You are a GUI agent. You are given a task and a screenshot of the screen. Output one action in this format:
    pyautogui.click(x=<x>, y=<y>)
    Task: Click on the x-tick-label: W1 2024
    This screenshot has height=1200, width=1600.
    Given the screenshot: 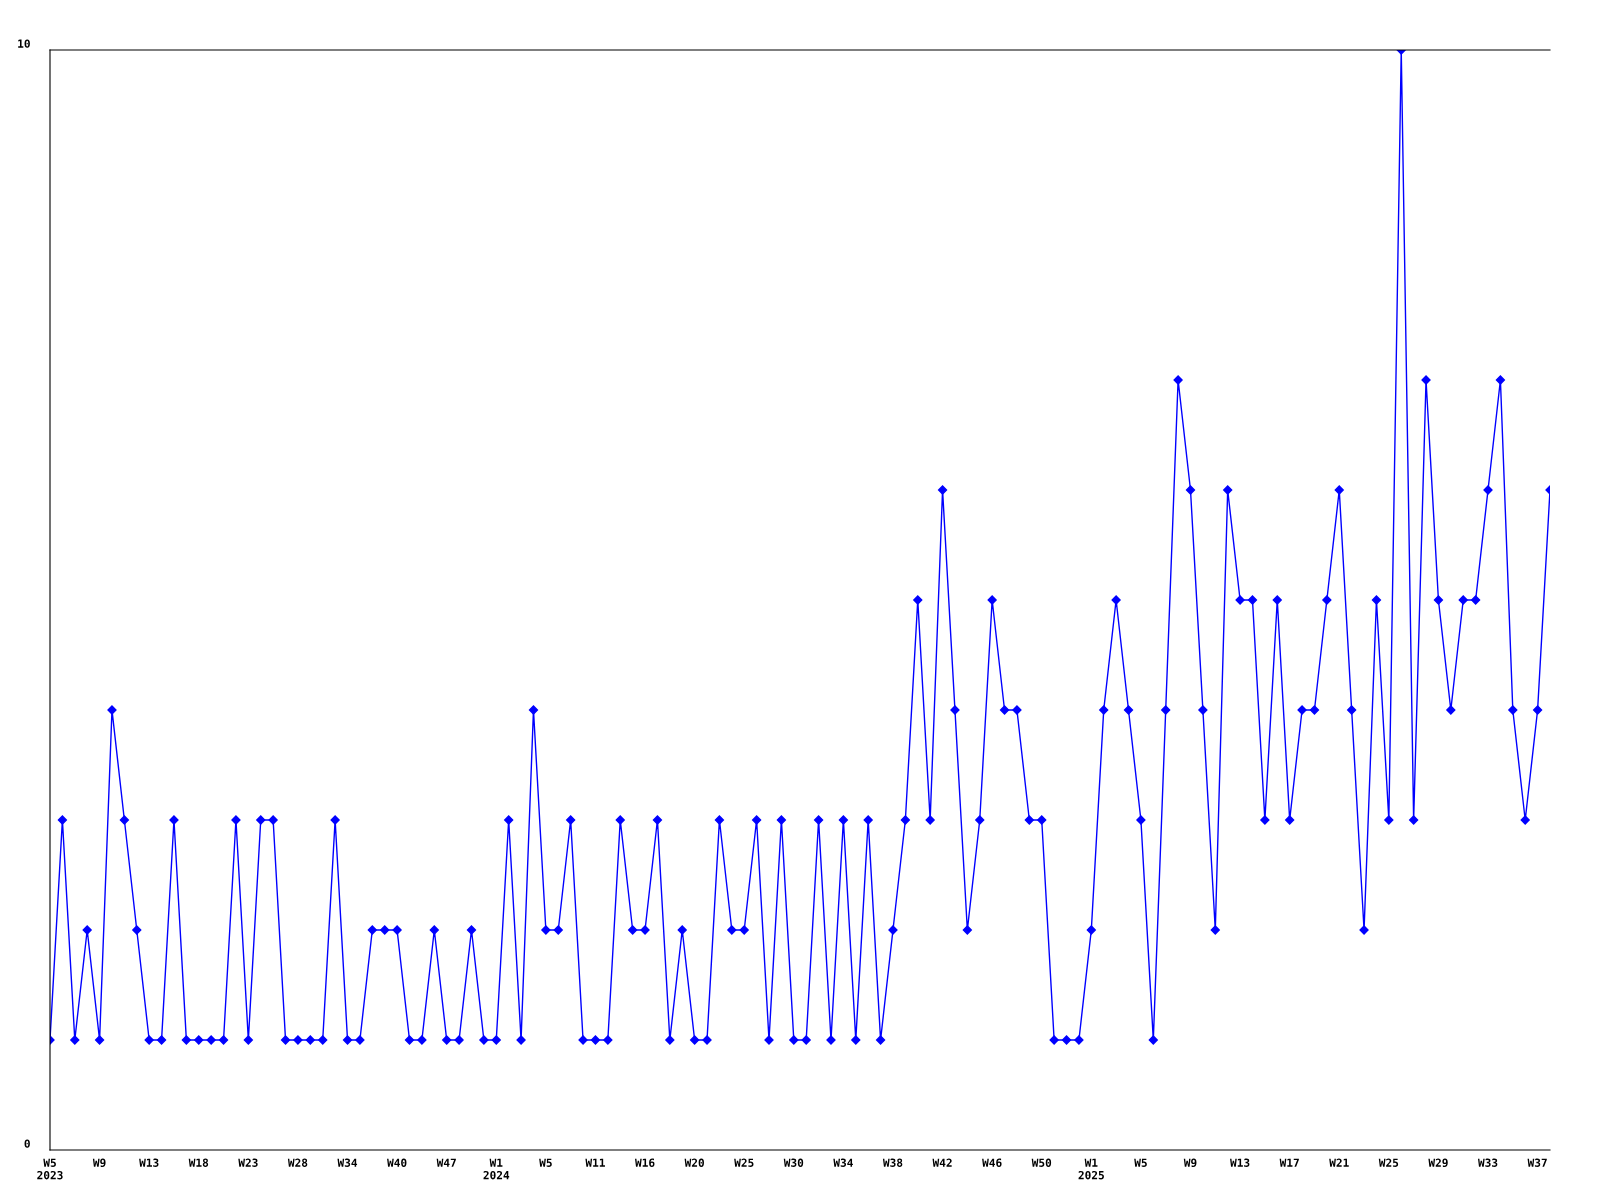 What is the action you would take?
    pyautogui.click(x=496, y=1169)
    